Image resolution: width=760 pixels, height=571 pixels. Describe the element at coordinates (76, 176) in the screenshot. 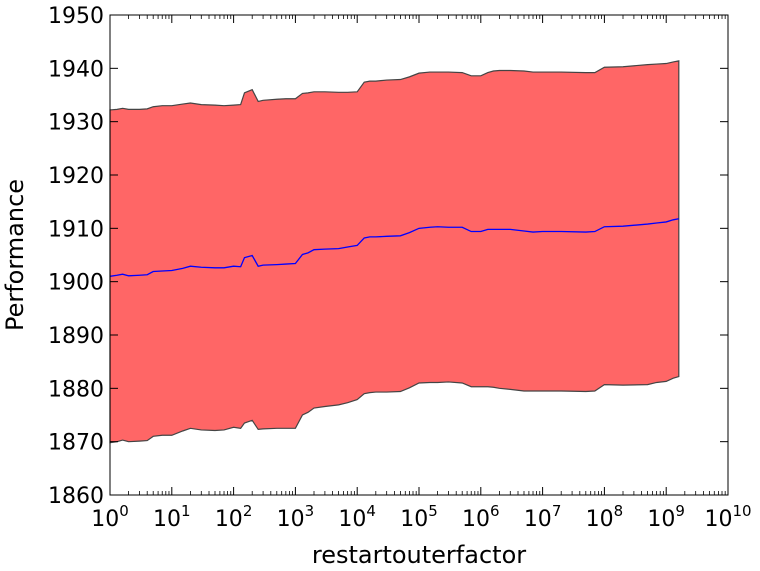

I see `y-tick-label: 1920` at that location.